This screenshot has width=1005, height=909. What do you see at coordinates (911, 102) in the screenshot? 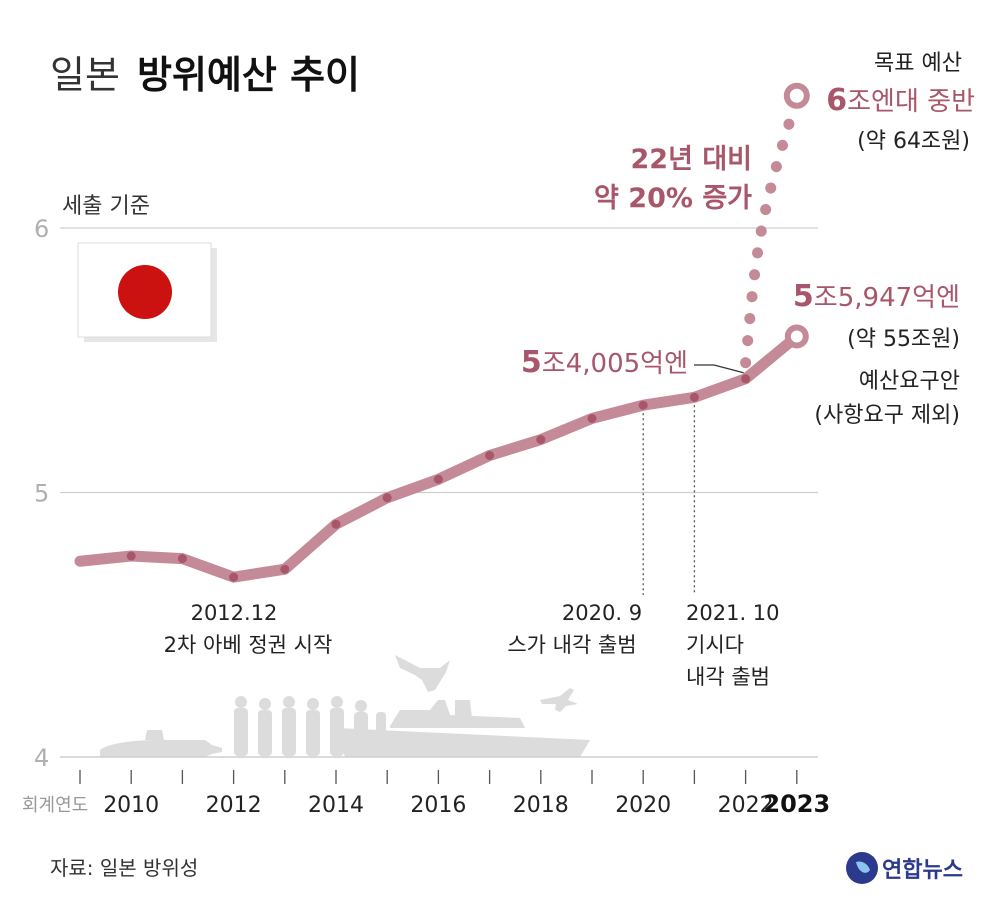
I see `target-value-rest: 조엔대 중반` at bounding box center [911, 102].